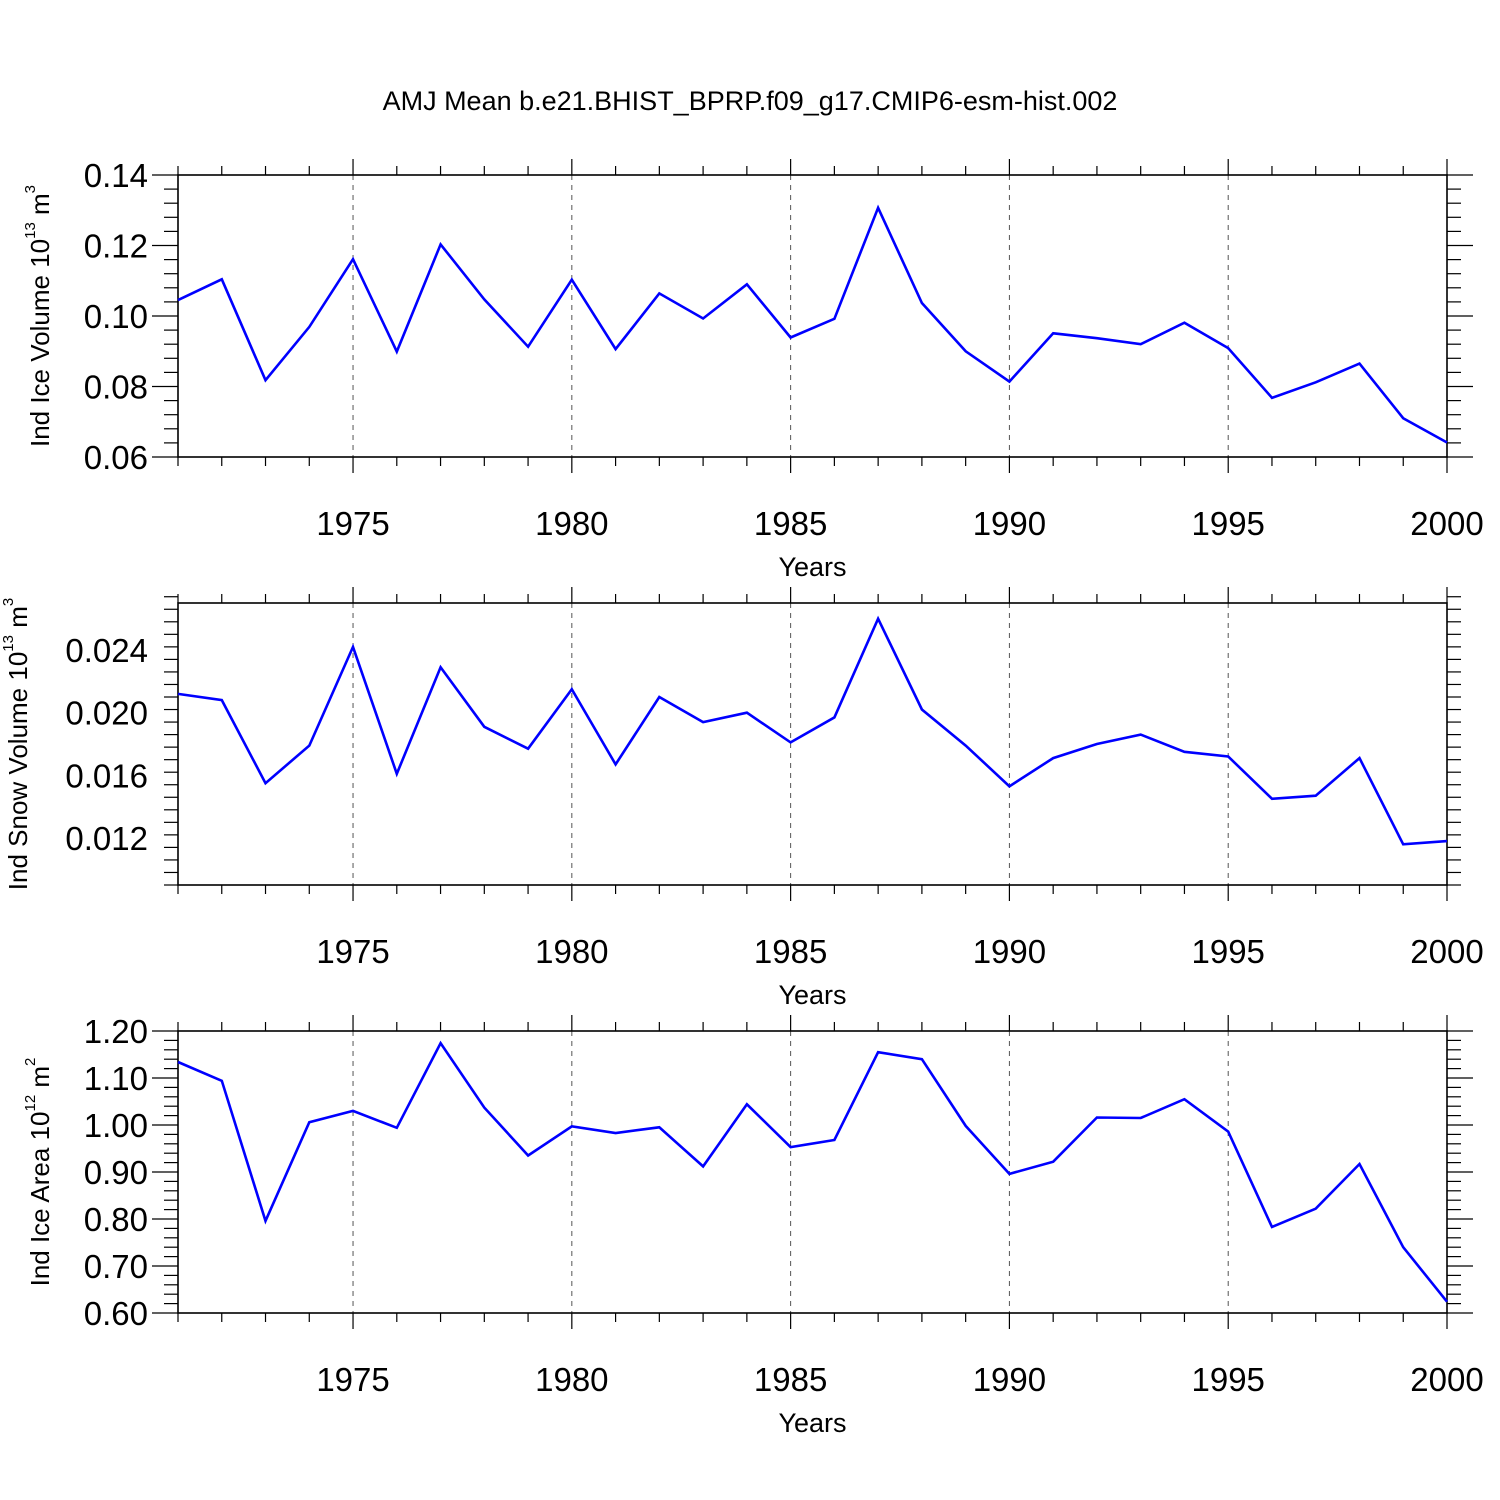  I want to click on y-tick-label: 1.00, so click(116, 1125).